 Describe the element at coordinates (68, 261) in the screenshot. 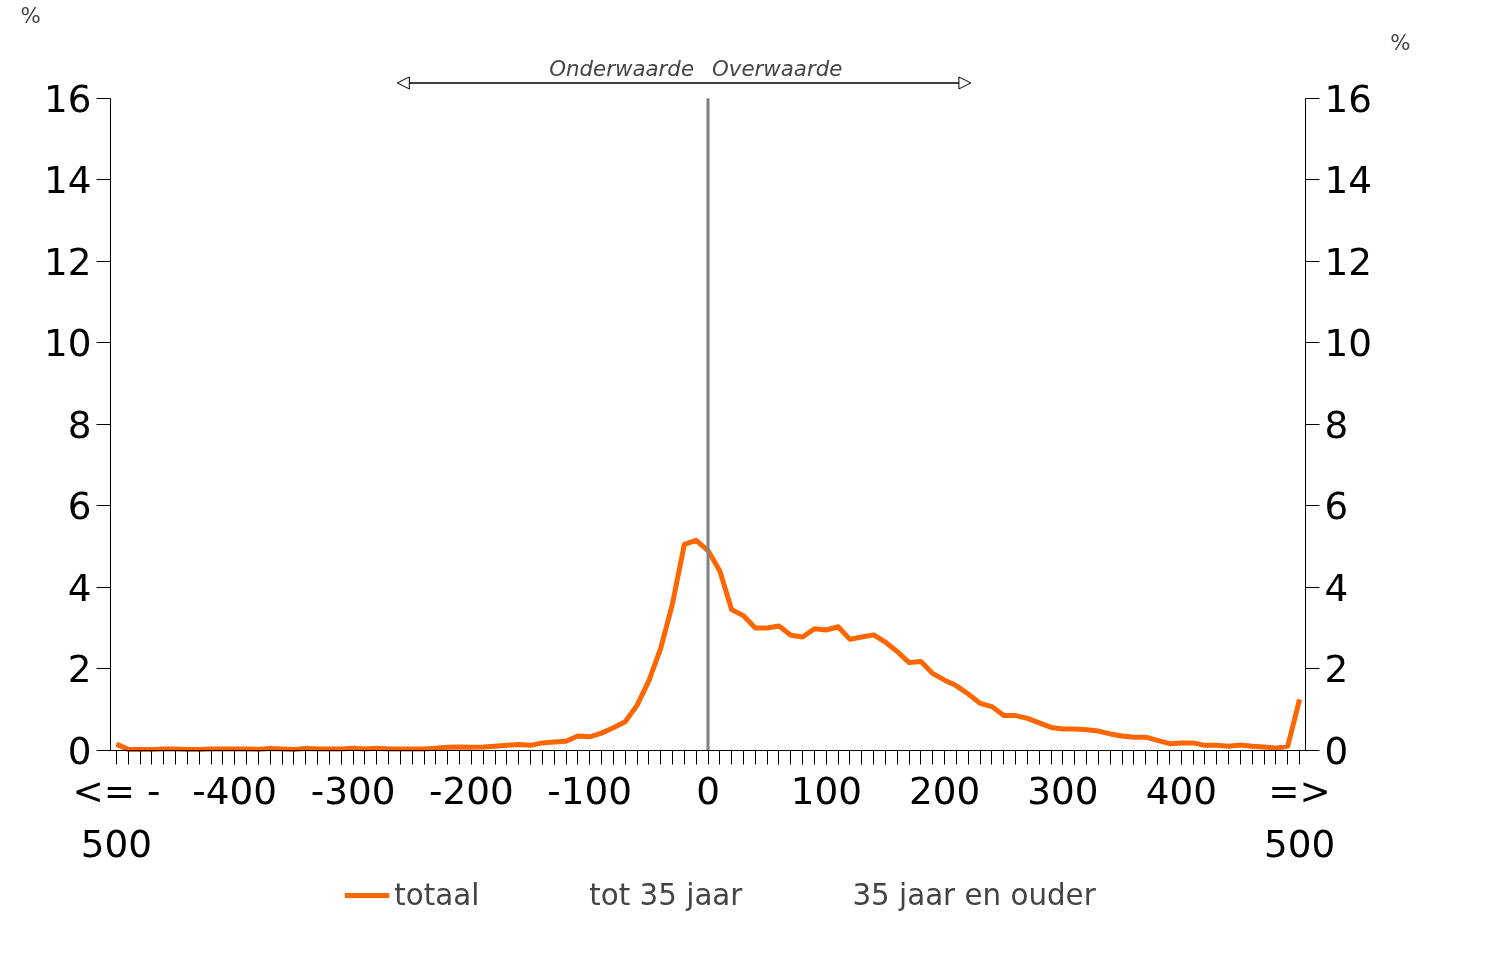

I see `y-tick-label: 12` at that location.